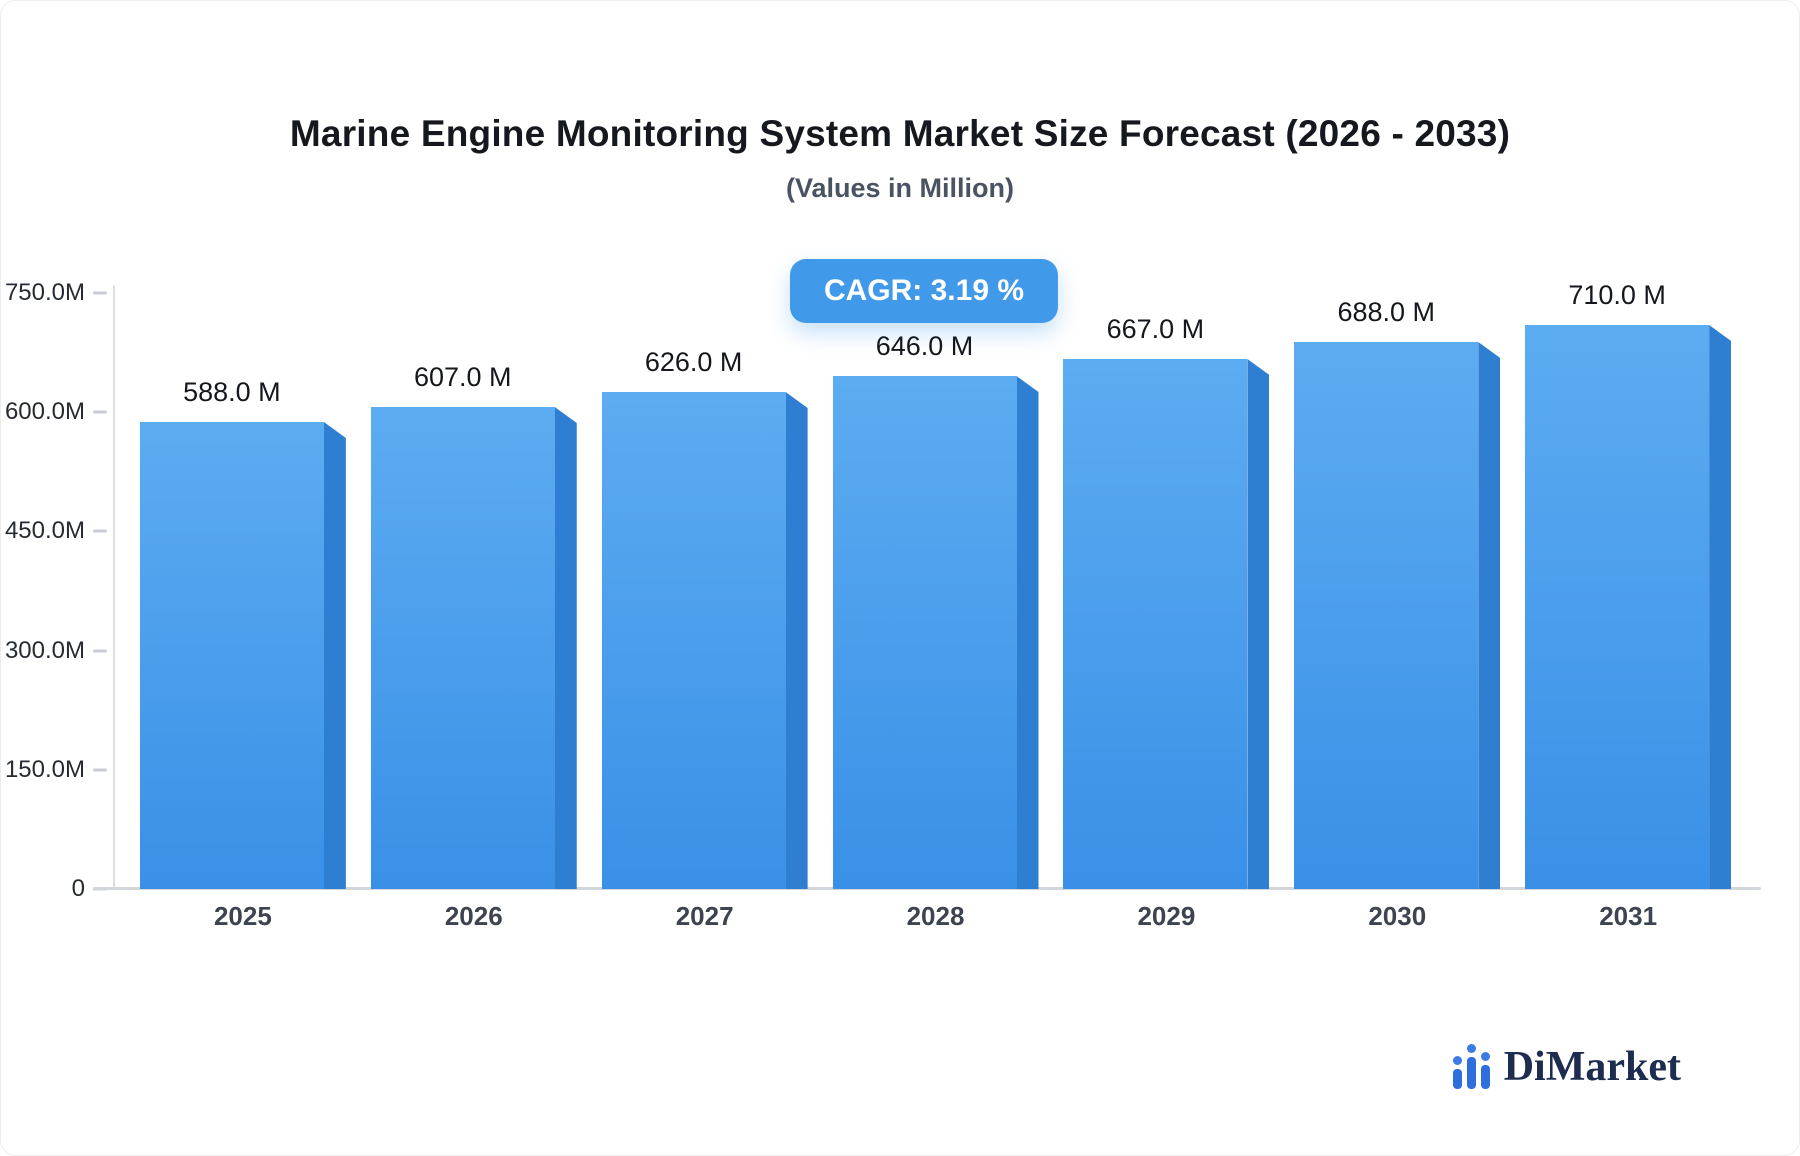 Image resolution: width=1800 pixels, height=1156 pixels. Describe the element at coordinates (900, 188) in the screenshot. I see `chart-subtitle: (Values in Million)` at that location.